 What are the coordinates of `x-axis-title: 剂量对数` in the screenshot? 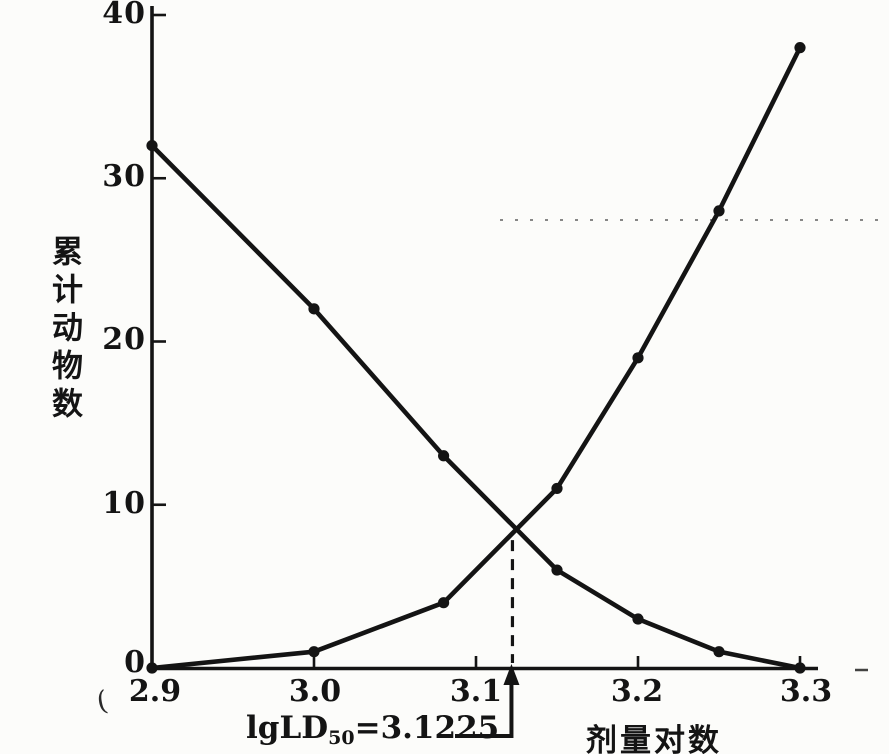 It's located at (654, 738).